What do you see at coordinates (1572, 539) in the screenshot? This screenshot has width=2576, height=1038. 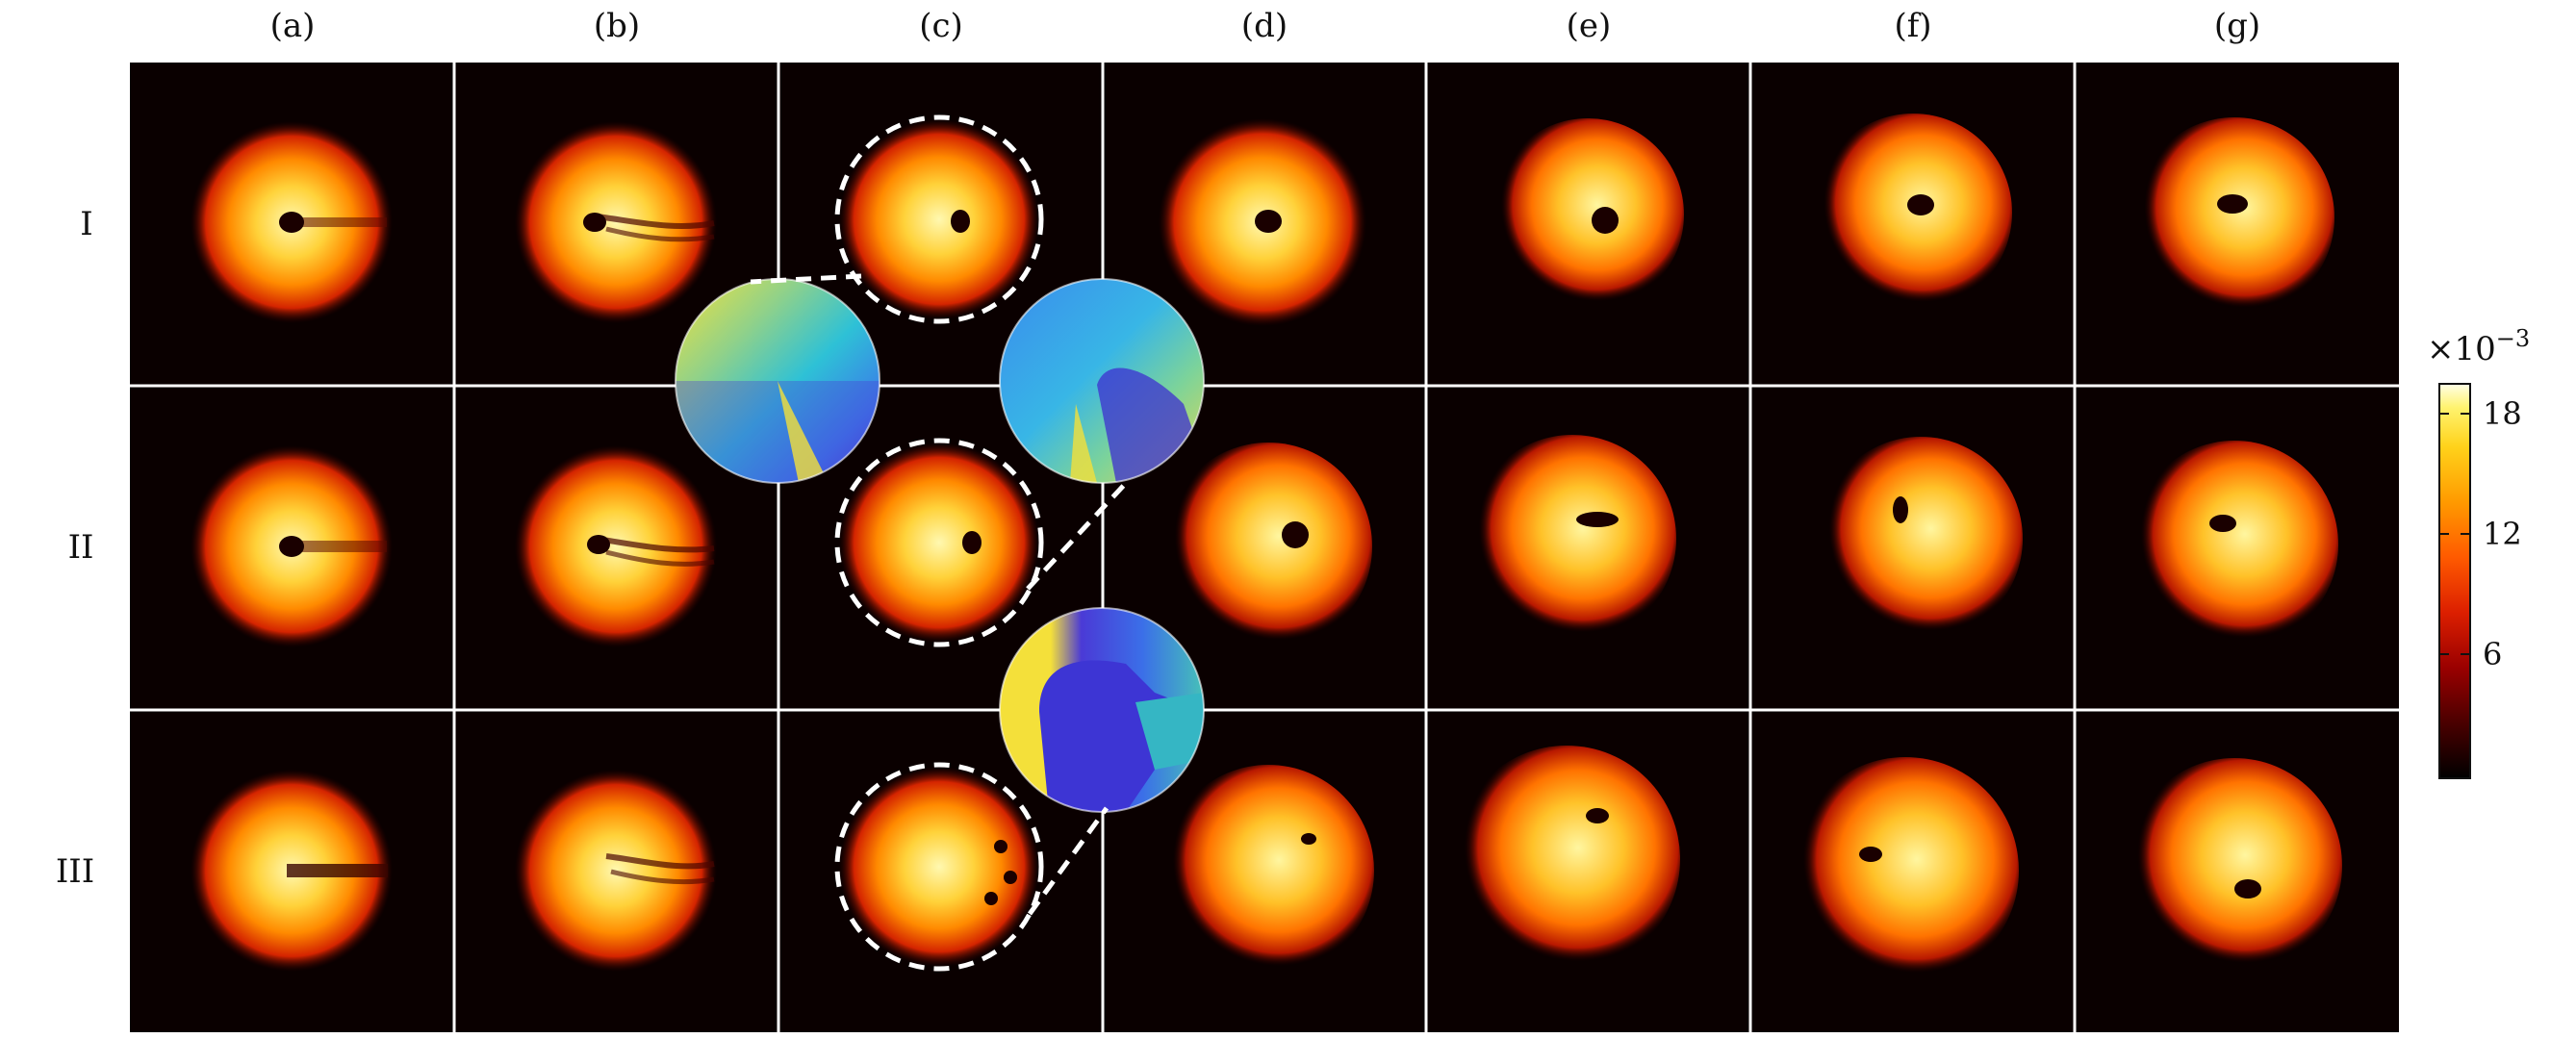 I see `intensity-panel-e-II` at bounding box center [1572, 539].